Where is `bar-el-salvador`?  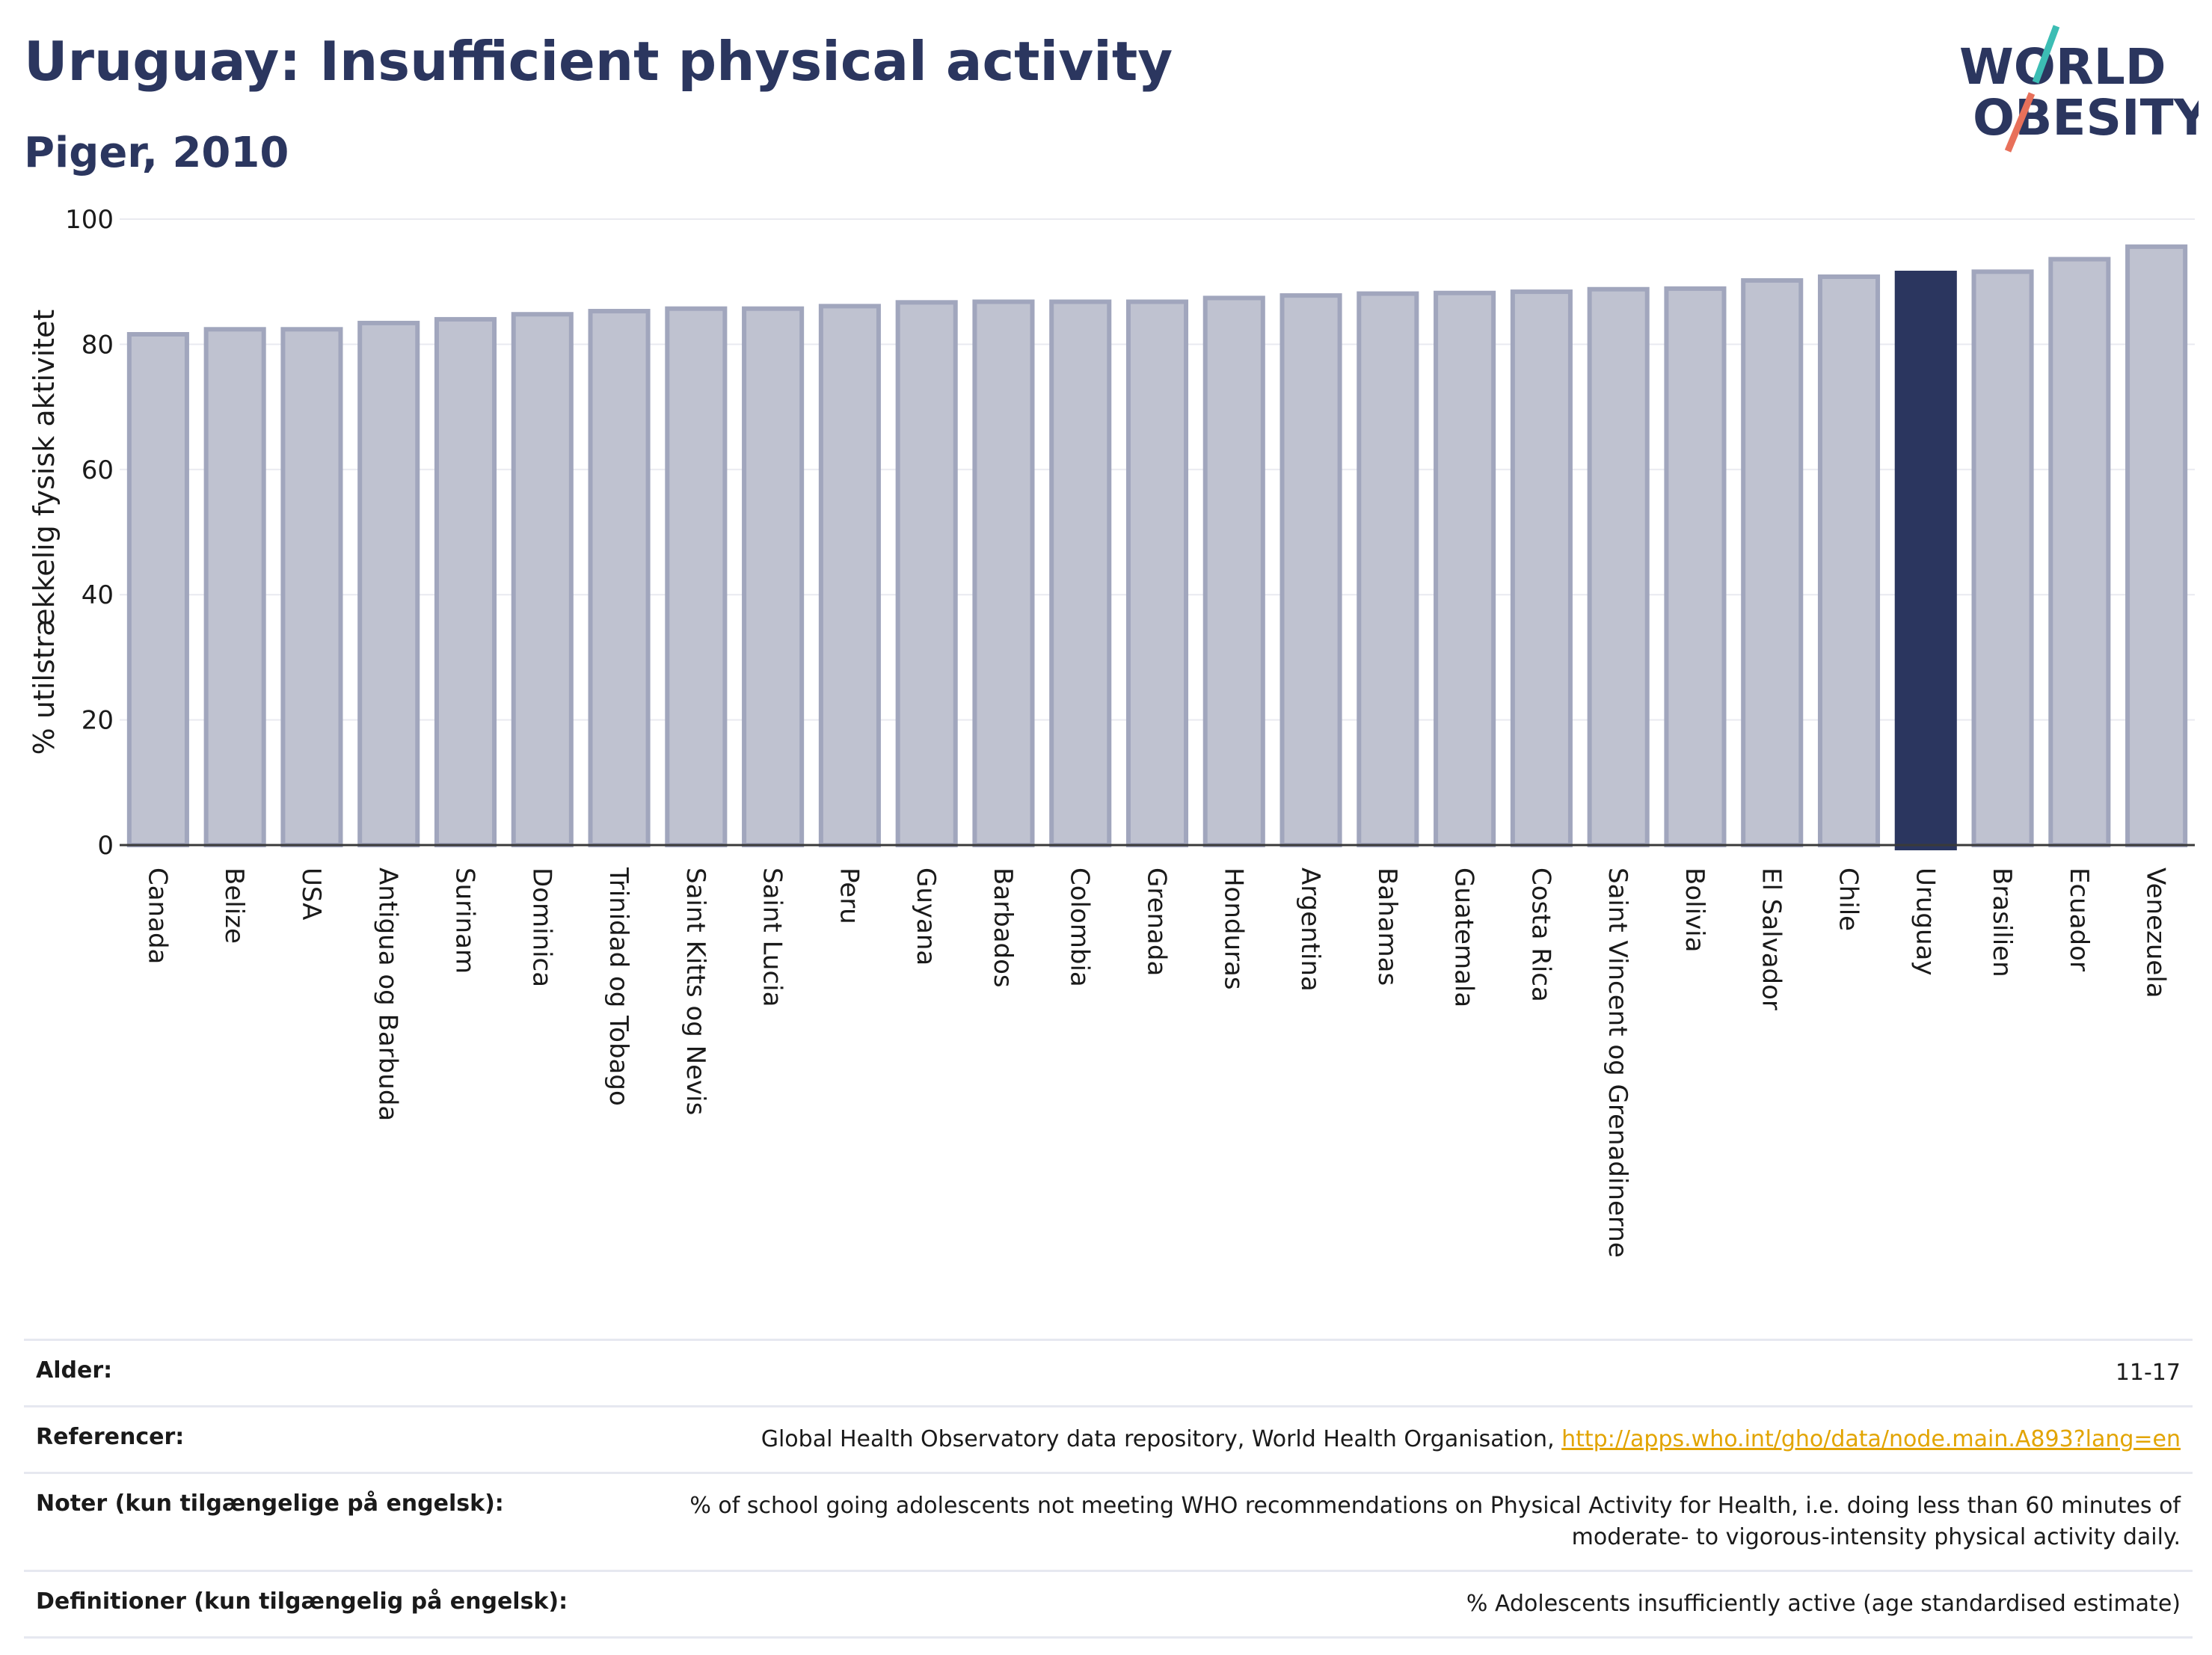
bar-el-salvador is located at coordinates (1772, 562).